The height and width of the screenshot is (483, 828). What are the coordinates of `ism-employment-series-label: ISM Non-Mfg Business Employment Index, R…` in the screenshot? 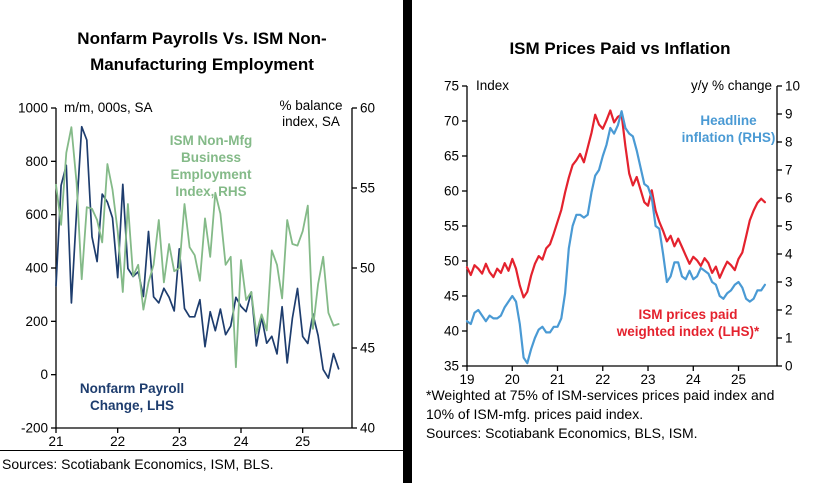 It's located at (211, 166).